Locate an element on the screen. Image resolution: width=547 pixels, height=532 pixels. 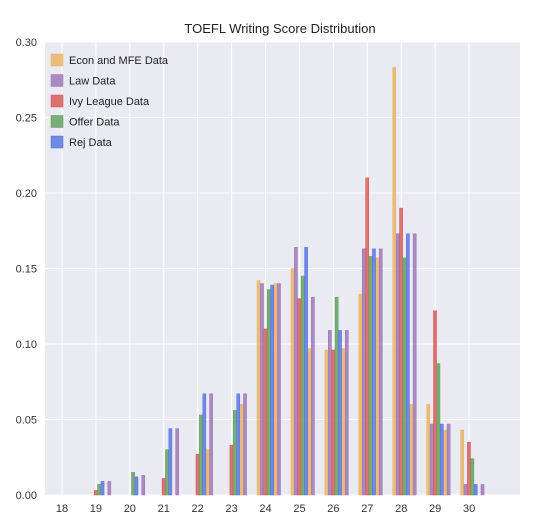
x-tick-label: 23 is located at coordinates (231, 509).